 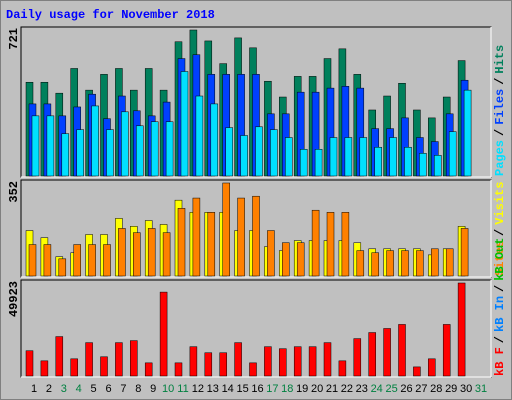 What do you see at coordinates (500, 107) in the screenshot?
I see `legend-entry: Files` at bounding box center [500, 107].